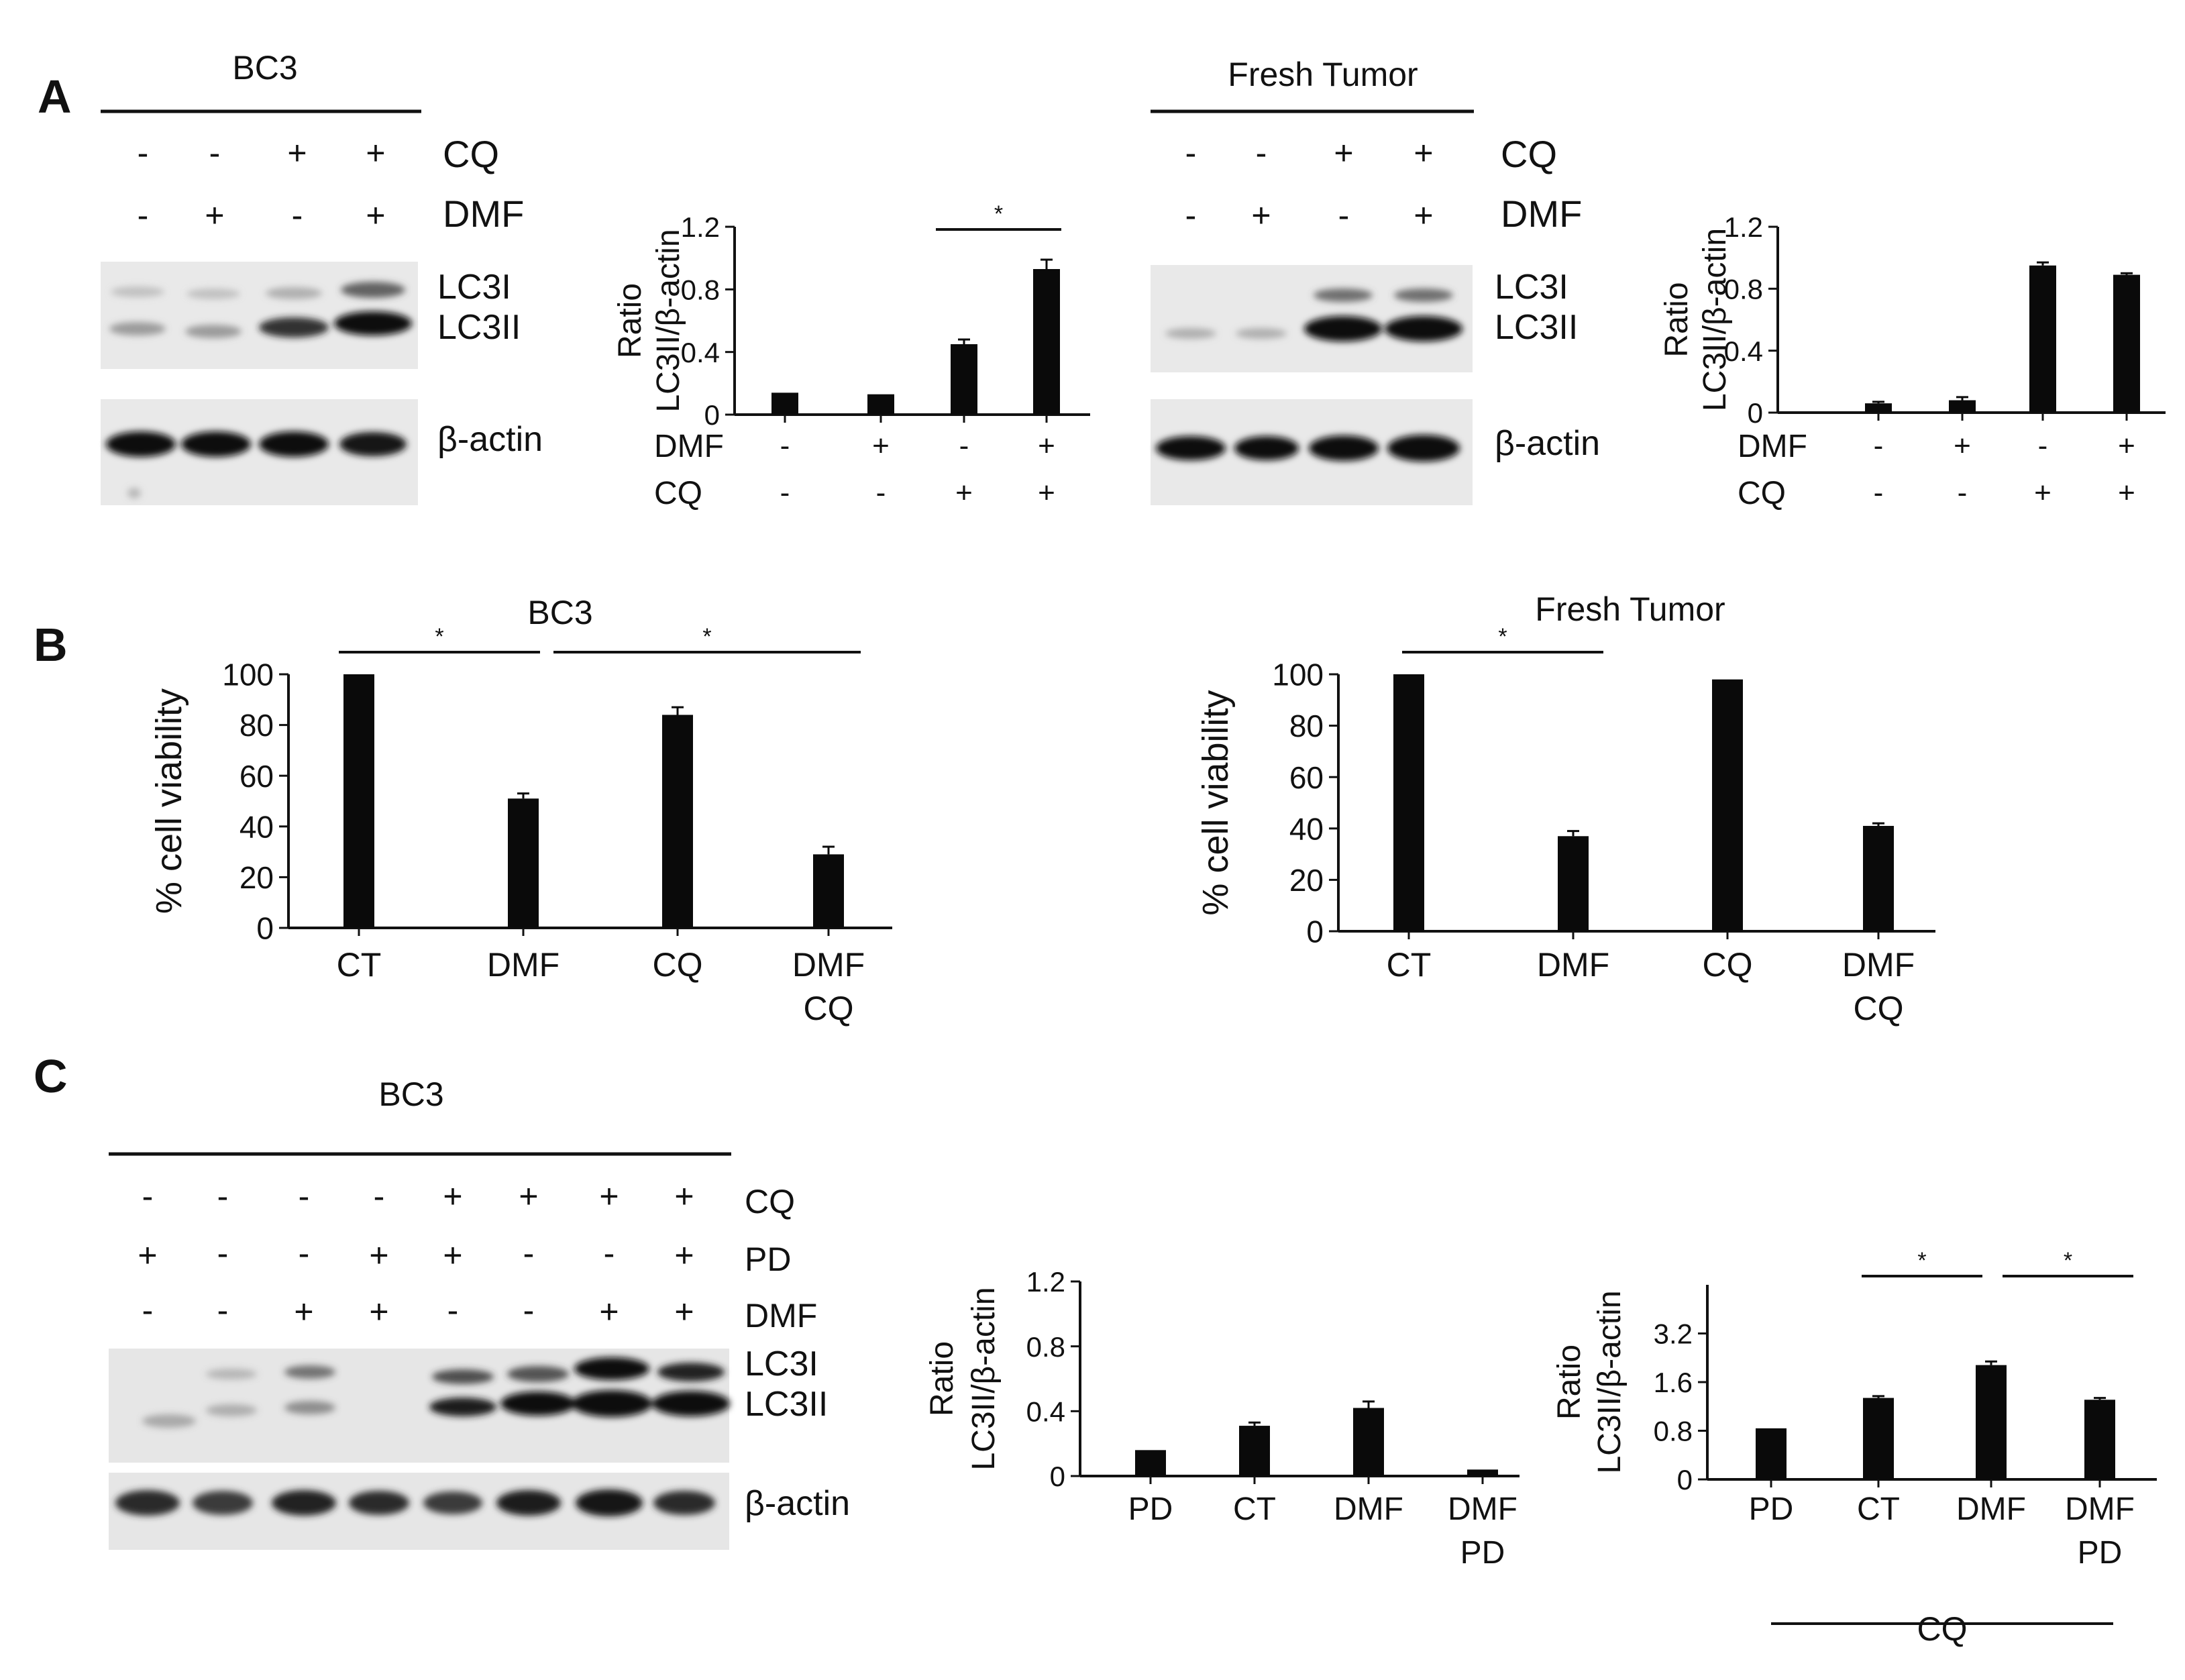 This screenshot has height=1680, width=2185. What do you see at coordinates (1942, 1629) in the screenshot?
I see `group-label: CQ` at bounding box center [1942, 1629].